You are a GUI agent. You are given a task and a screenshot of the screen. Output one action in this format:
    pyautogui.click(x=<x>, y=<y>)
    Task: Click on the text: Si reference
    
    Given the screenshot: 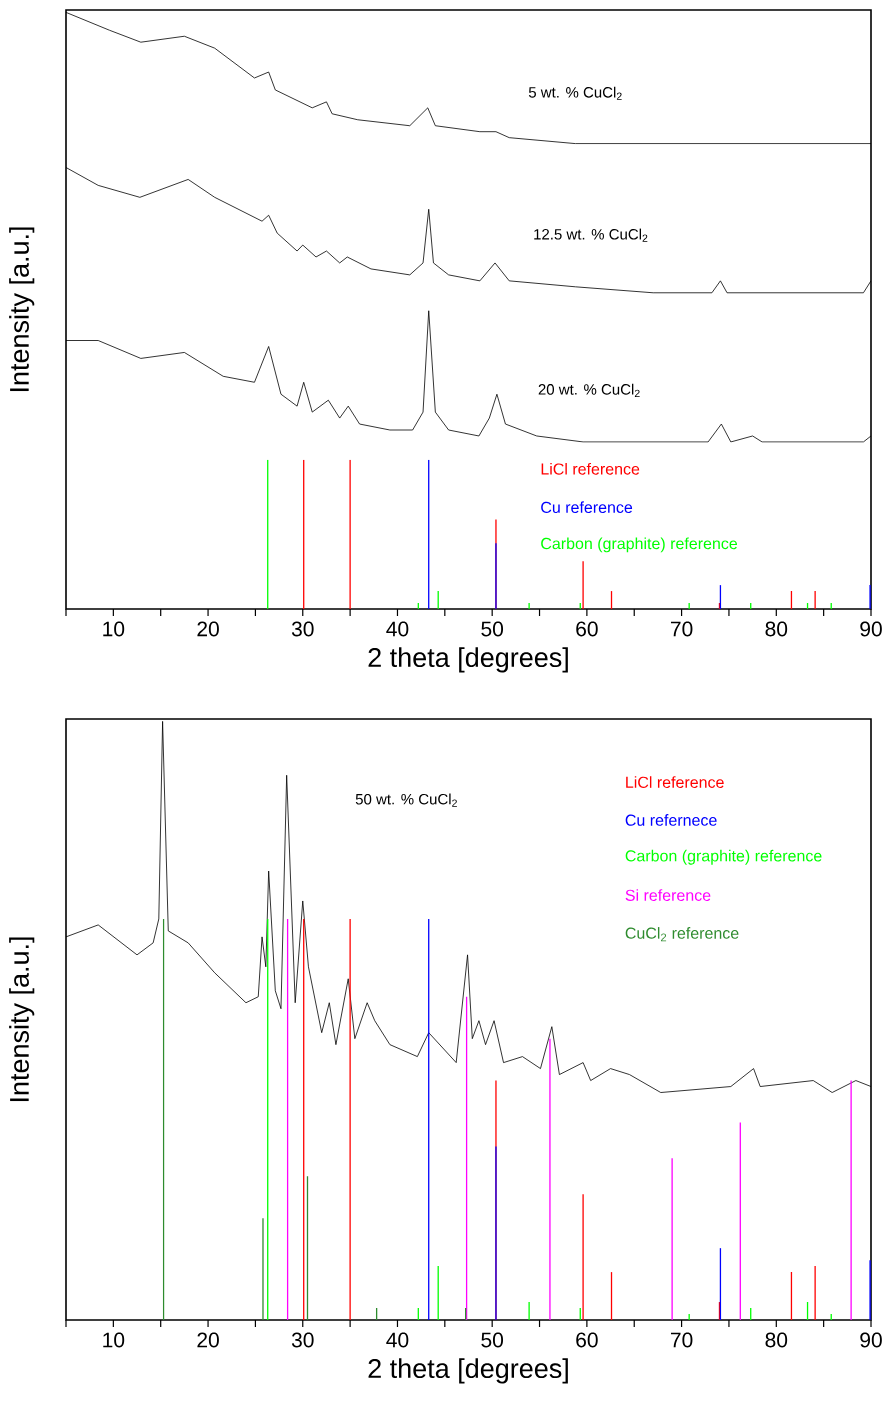 What is the action you would take?
    pyautogui.click(x=668, y=895)
    